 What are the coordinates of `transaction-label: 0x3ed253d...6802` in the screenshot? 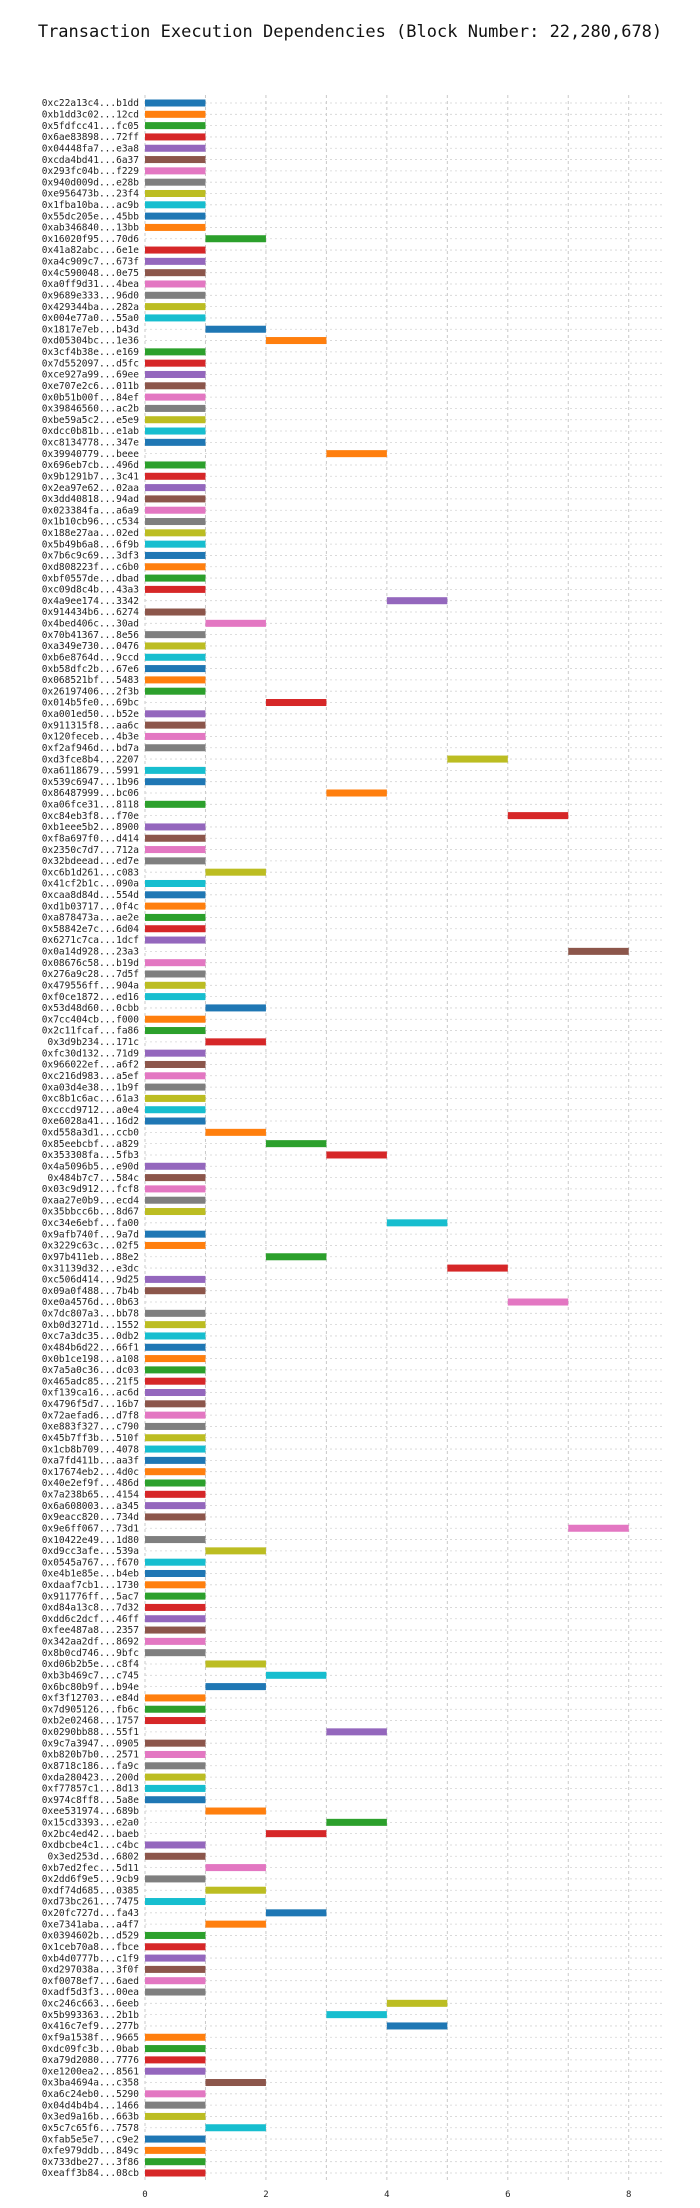 It's located at (93, 1856).